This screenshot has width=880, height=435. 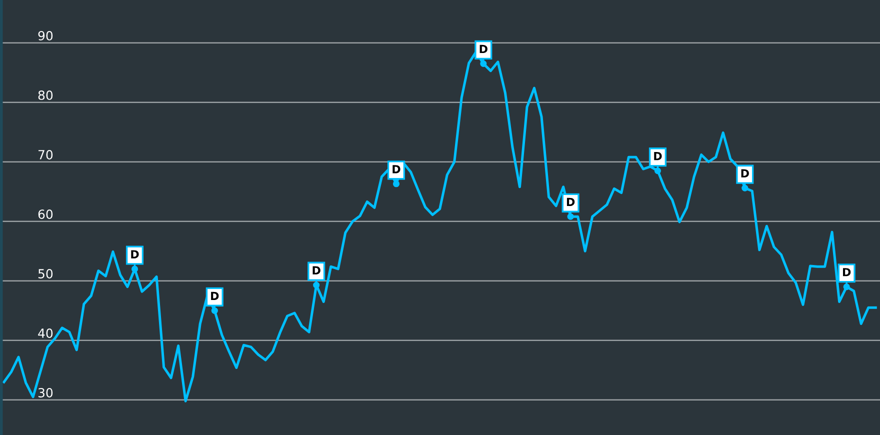 I want to click on y-tick-label: 40, so click(x=45, y=333).